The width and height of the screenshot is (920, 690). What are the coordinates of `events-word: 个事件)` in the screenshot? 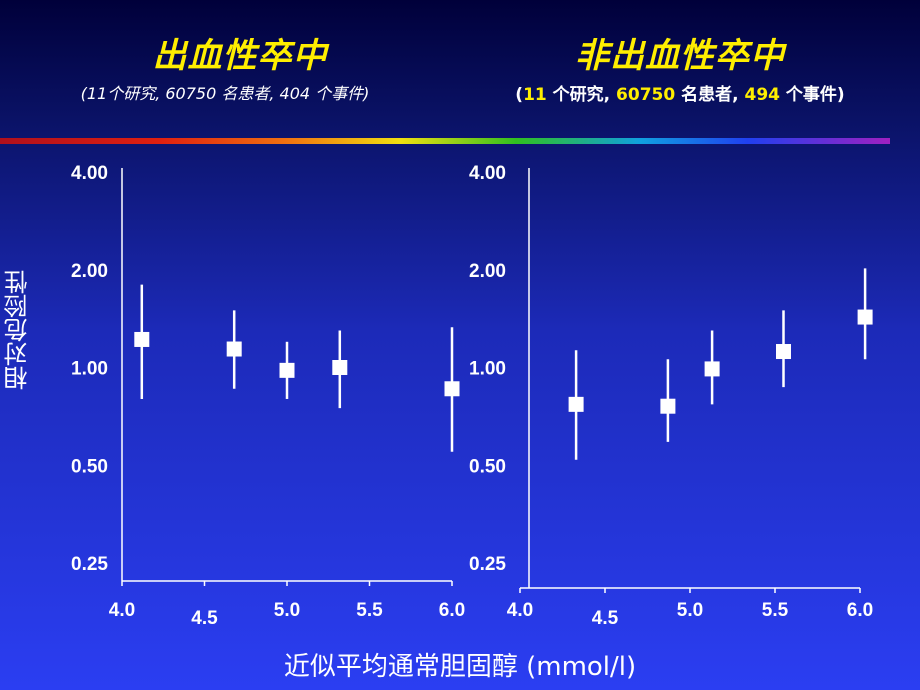 It's located at (812, 95).